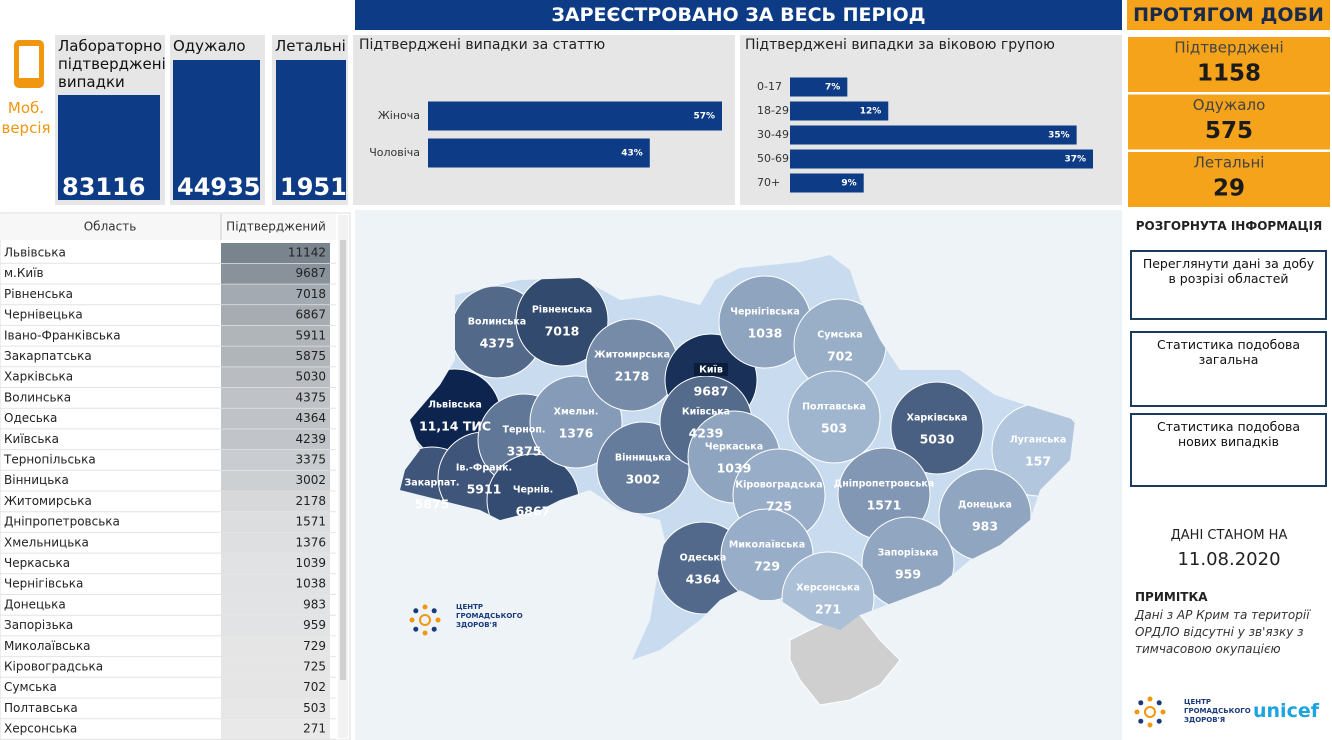  Describe the element at coordinates (576, 412) in the screenshot. I see `region-label: Хмельн.` at that location.